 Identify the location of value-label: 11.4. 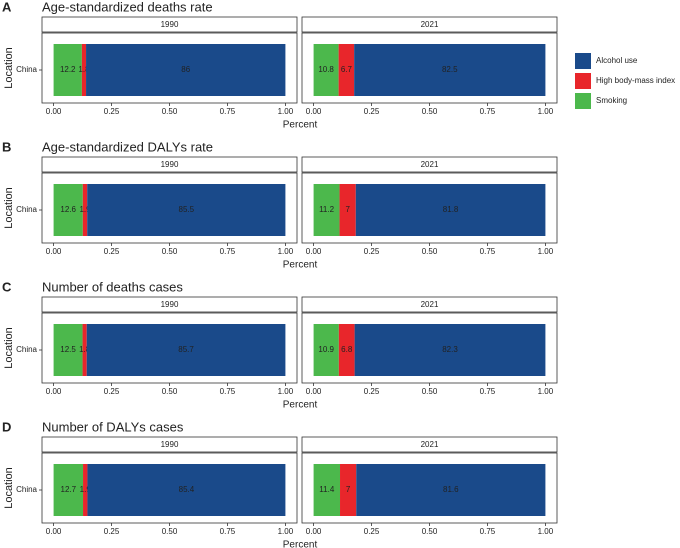
(327, 489).